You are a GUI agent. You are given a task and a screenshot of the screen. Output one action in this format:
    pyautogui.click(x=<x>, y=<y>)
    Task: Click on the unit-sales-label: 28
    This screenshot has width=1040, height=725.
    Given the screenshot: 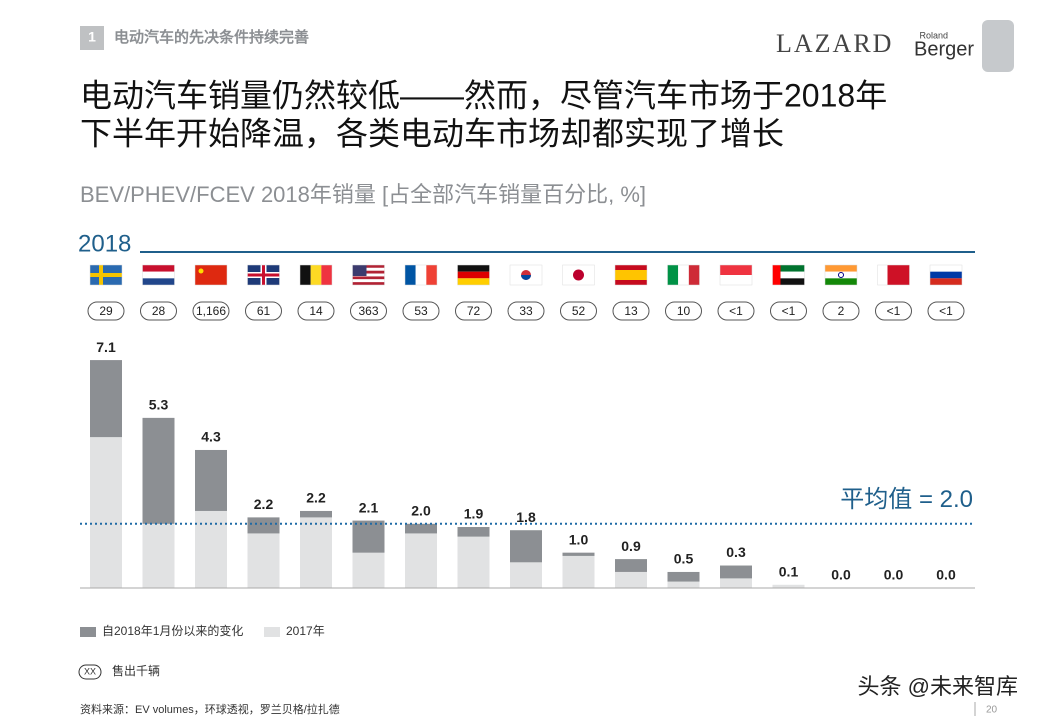 What is the action you would take?
    pyautogui.click(x=159, y=311)
    